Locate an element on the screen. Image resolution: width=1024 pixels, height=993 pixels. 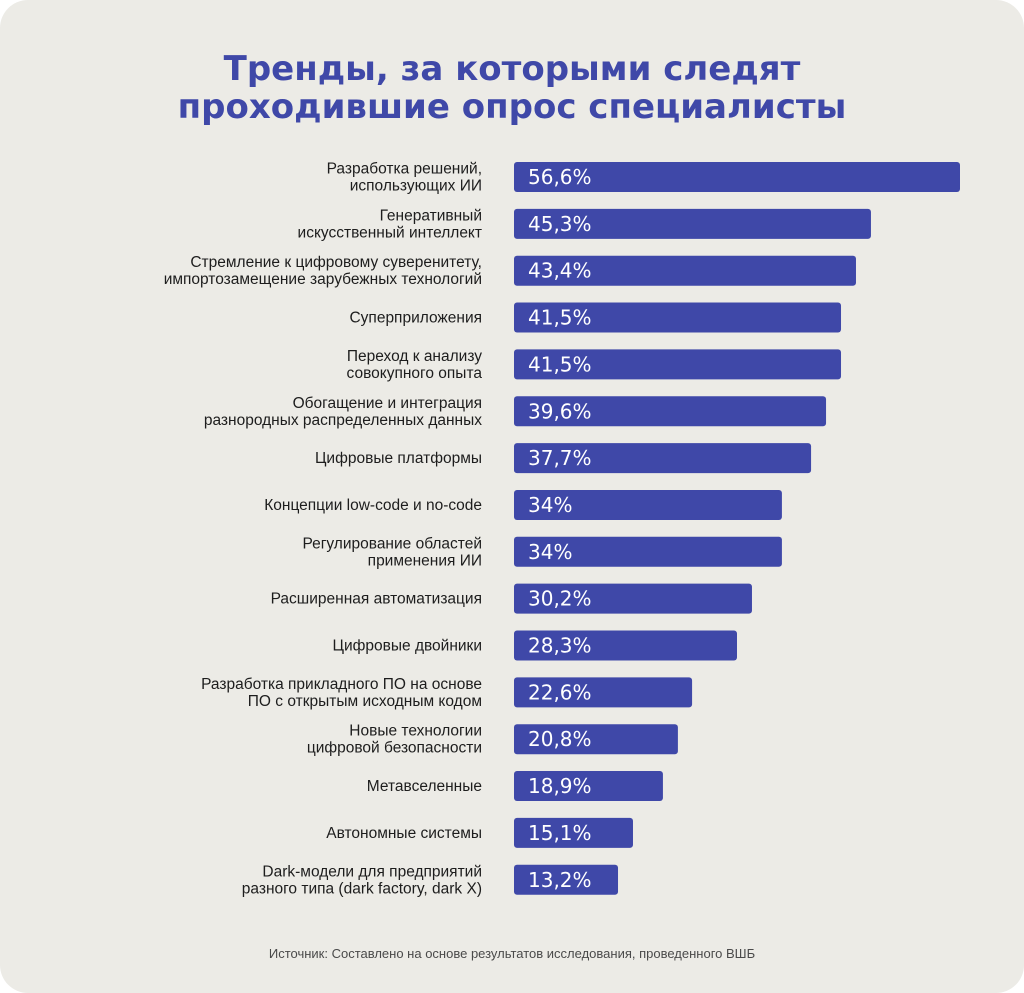
category-label-line: Метавселенные is located at coordinates (424, 786).